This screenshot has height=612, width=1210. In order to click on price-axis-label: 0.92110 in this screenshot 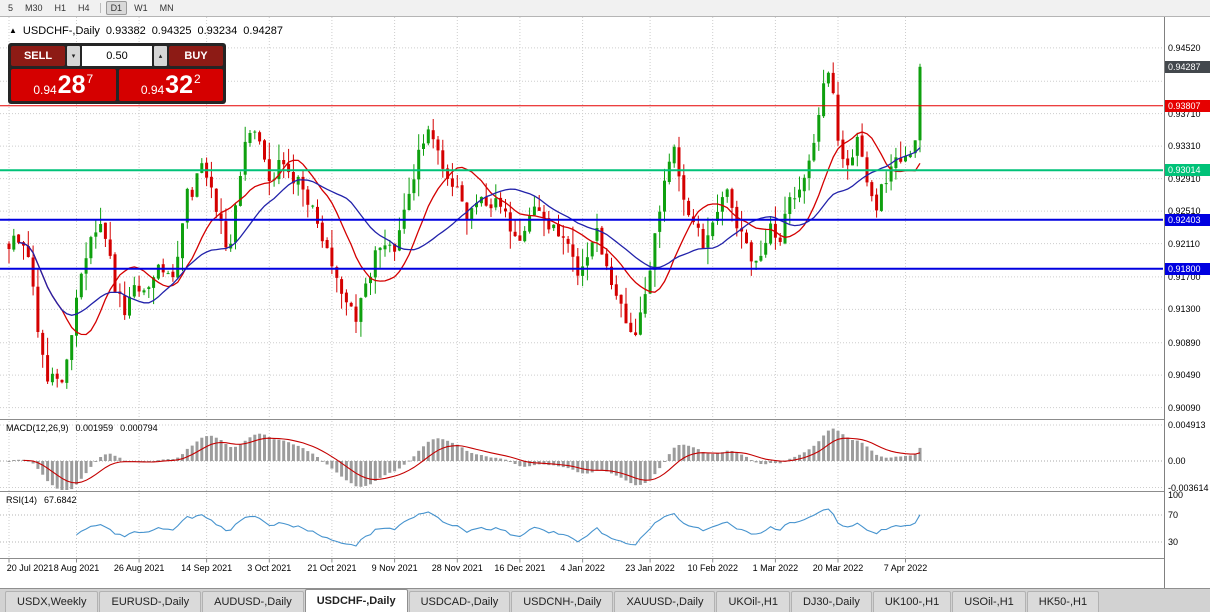, I will do `click(1184, 243)`.